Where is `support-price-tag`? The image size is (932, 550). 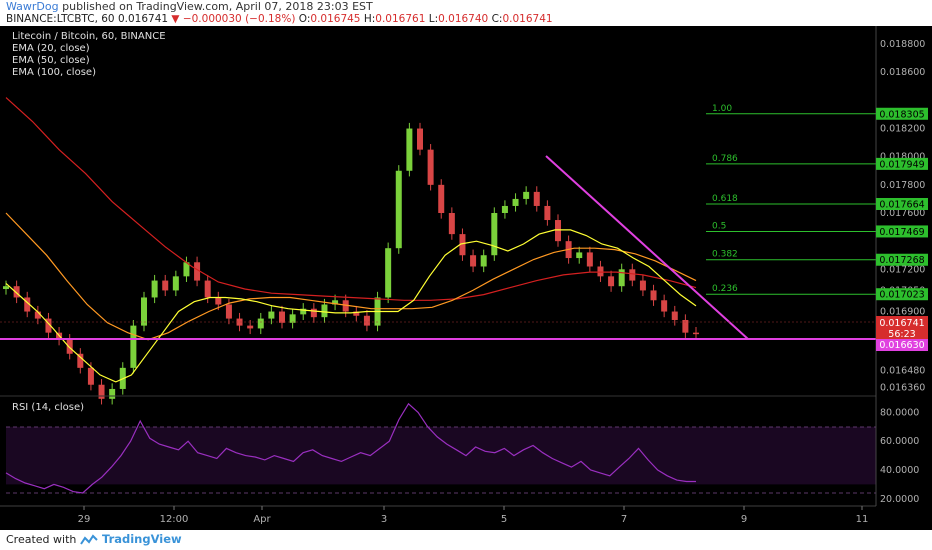 support-price-tag is located at coordinates (902, 345).